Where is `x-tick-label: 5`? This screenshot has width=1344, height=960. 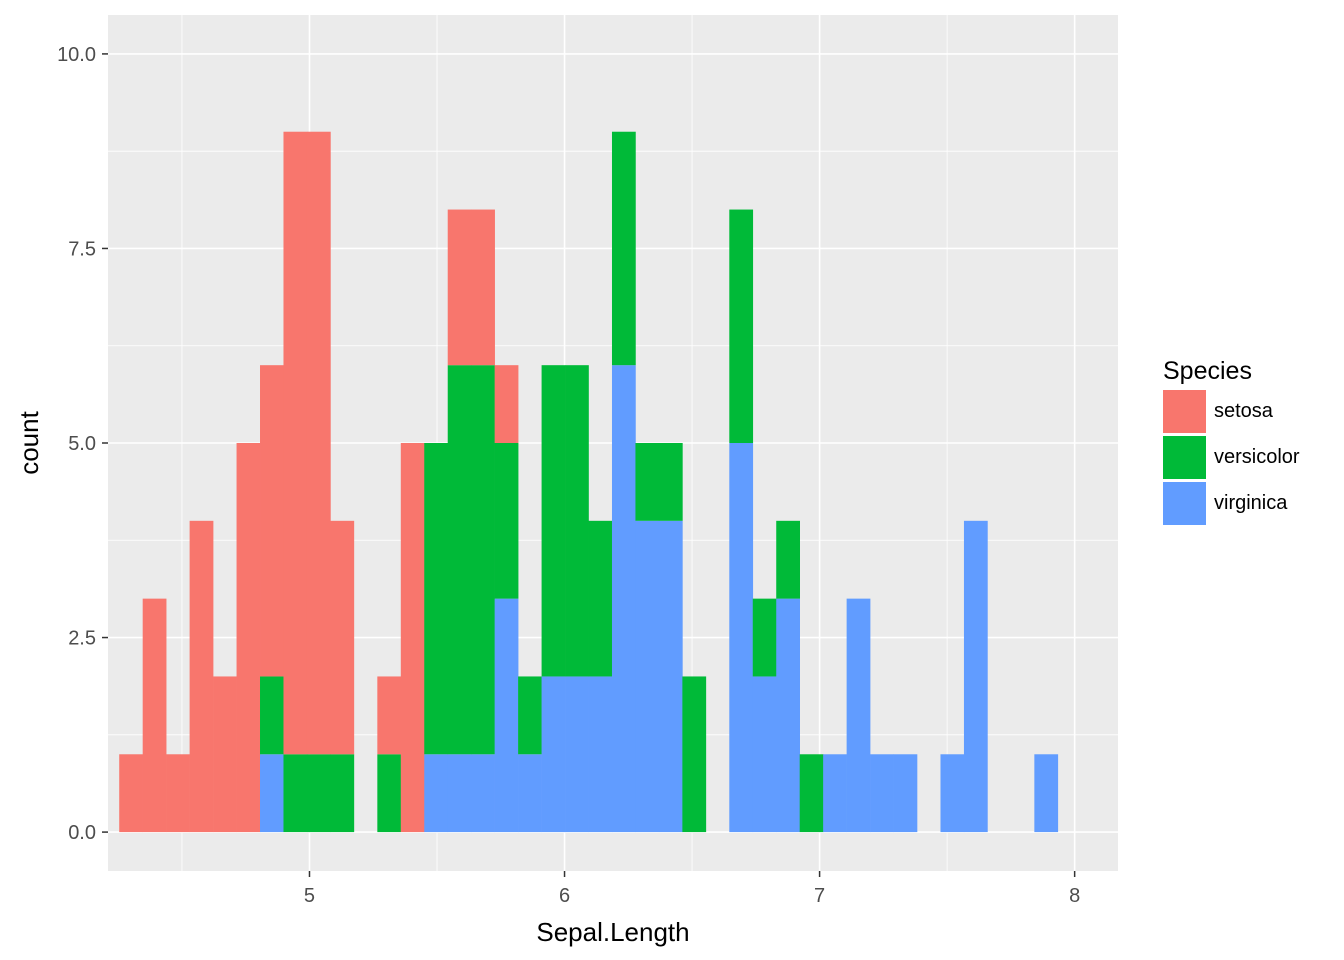 x-tick-label: 5 is located at coordinates (309, 896).